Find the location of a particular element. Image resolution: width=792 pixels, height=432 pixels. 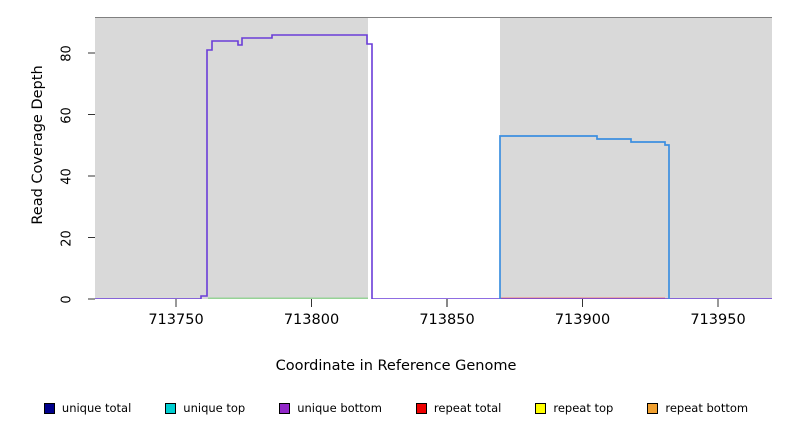

xtick-label-5: 713950 is located at coordinates (718, 320).